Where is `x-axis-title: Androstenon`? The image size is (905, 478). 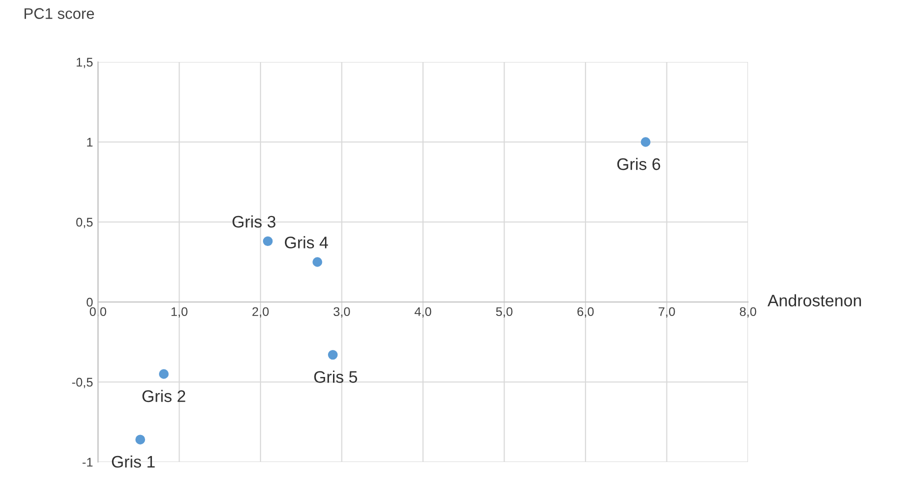 x-axis-title: Androstenon is located at coordinates (814, 300).